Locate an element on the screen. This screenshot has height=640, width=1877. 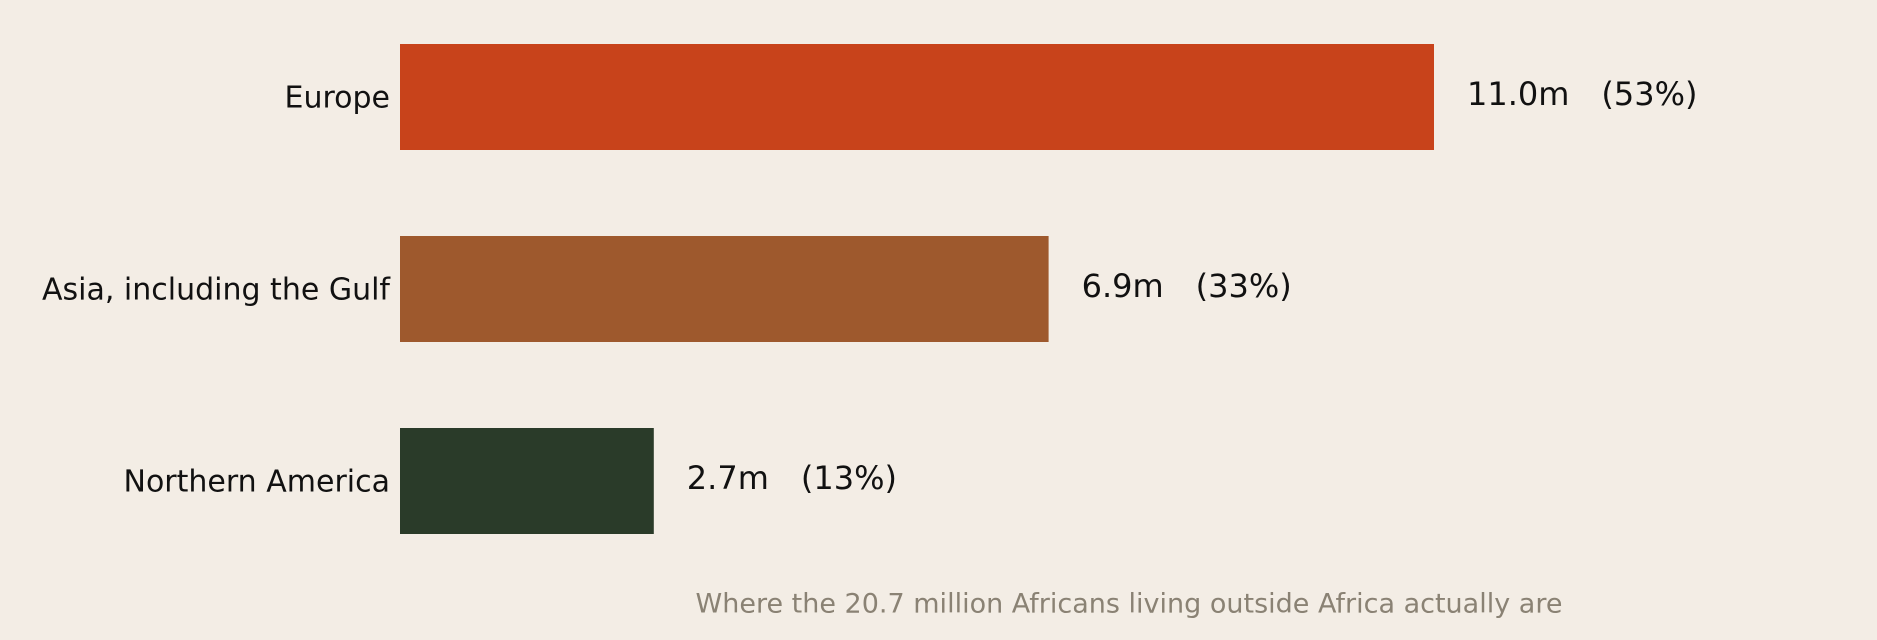
share-label: (53%) is located at coordinates (1649, 94).